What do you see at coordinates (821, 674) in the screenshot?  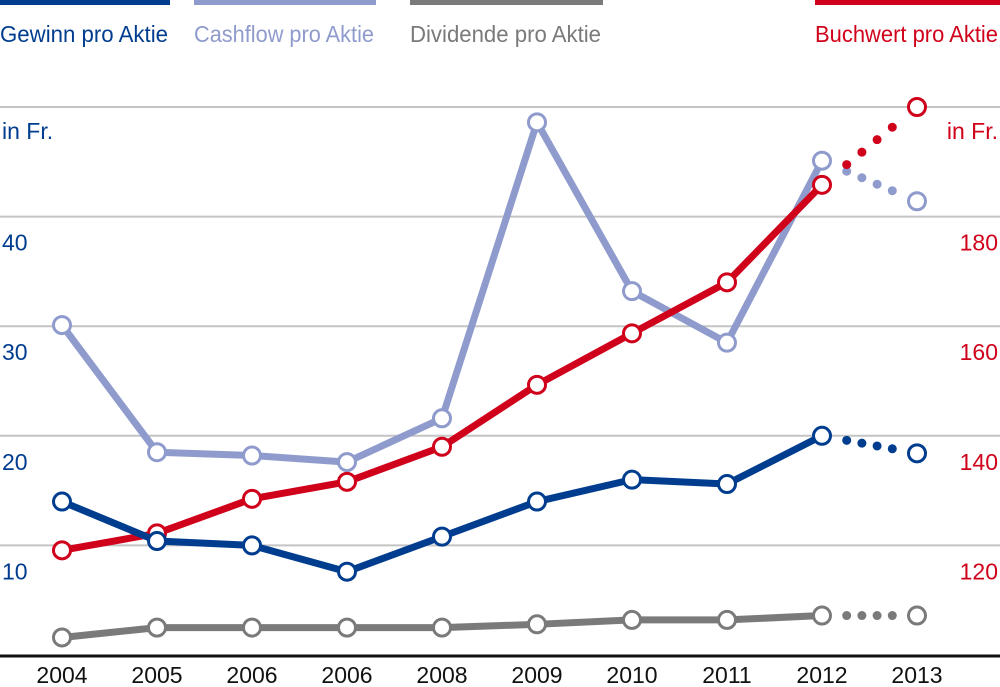 I see `x-tick-label: 2012` at bounding box center [821, 674].